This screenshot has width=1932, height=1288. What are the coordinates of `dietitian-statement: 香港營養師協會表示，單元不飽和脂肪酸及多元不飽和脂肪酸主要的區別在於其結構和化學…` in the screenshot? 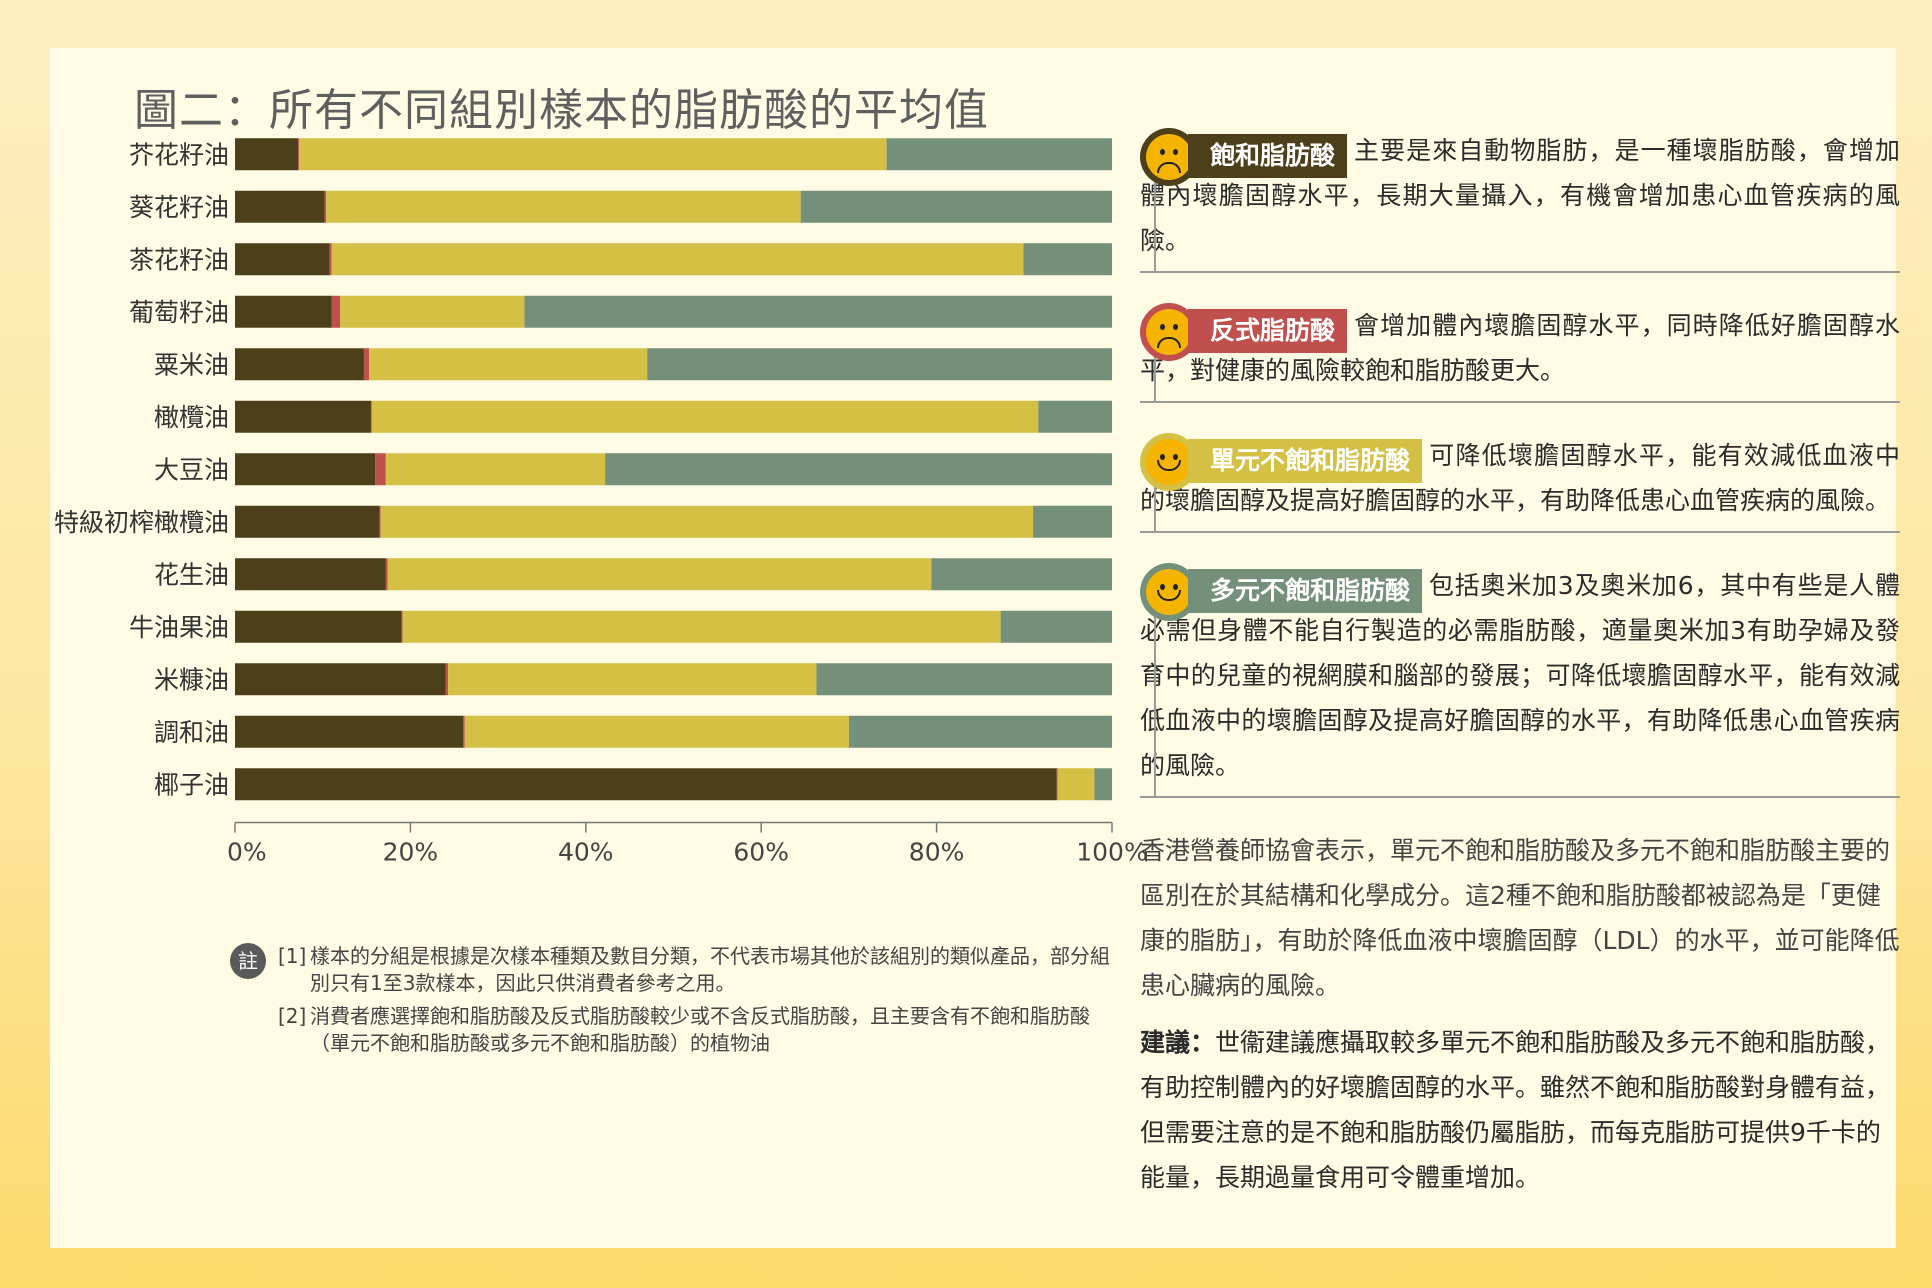 It's located at (1520, 918).